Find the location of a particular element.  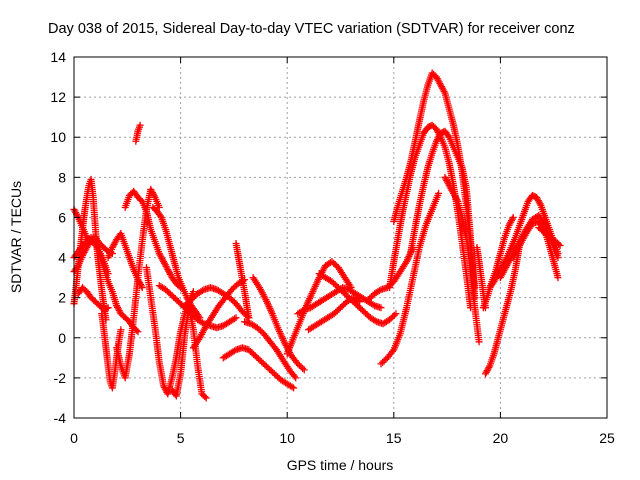

y-tick-label: 10 is located at coordinates (58, 137).